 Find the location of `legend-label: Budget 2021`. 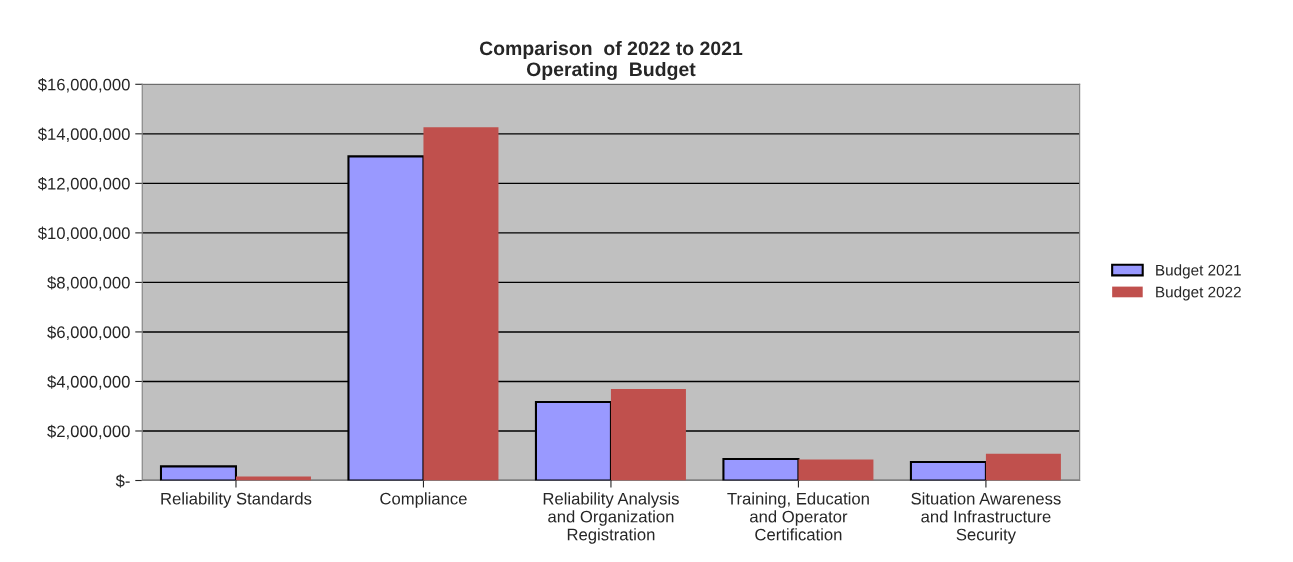

legend-label: Budget 2021 is located at coordinates (1198, 271).